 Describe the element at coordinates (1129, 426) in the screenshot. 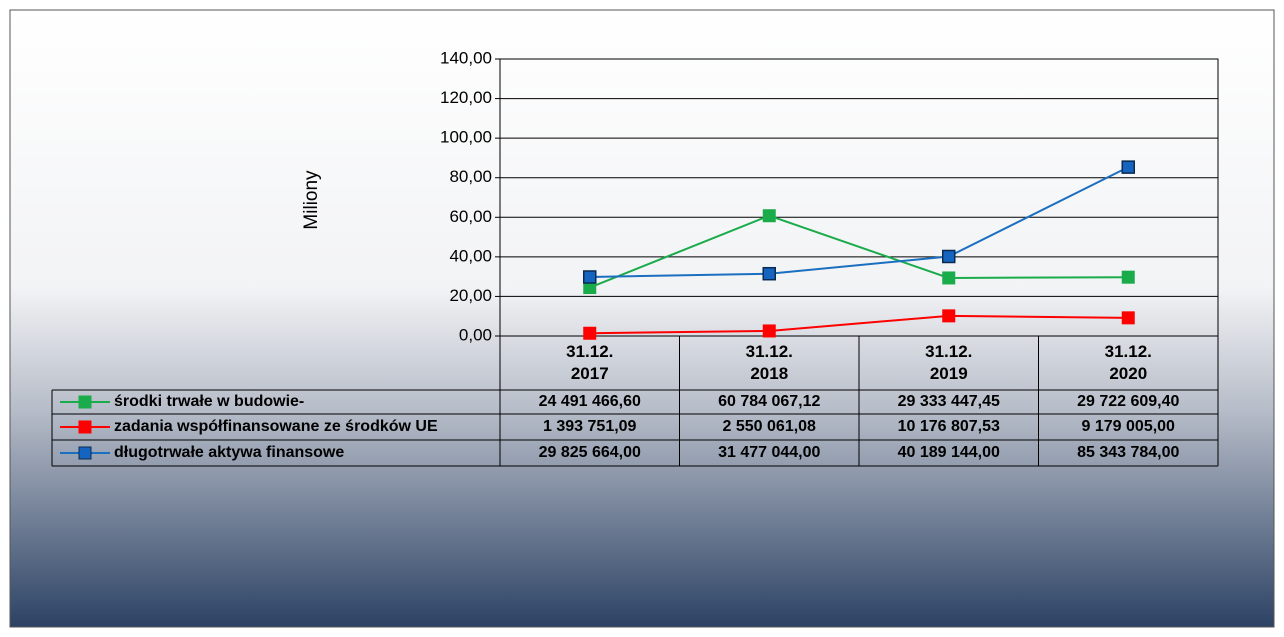

I see `data-table-value: 9 179 005,00` at that location.